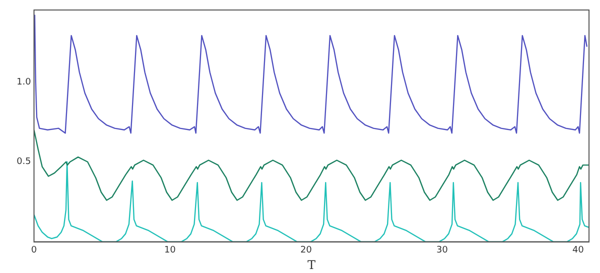 Image resolution: width=600 pixels, height=273 pixels. What do you see at coordinates (578, 251) in the screenshot?
I see `x-tick-label: 40` at bounding box center [578, 251].